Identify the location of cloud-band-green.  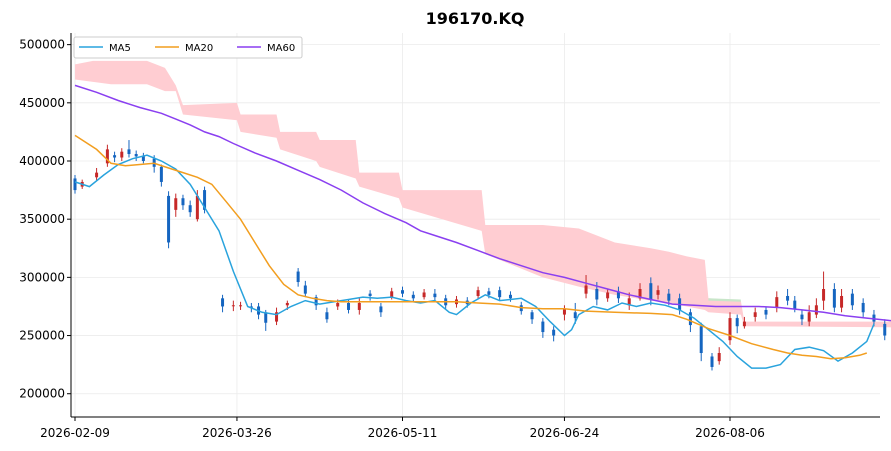
(724, 300).